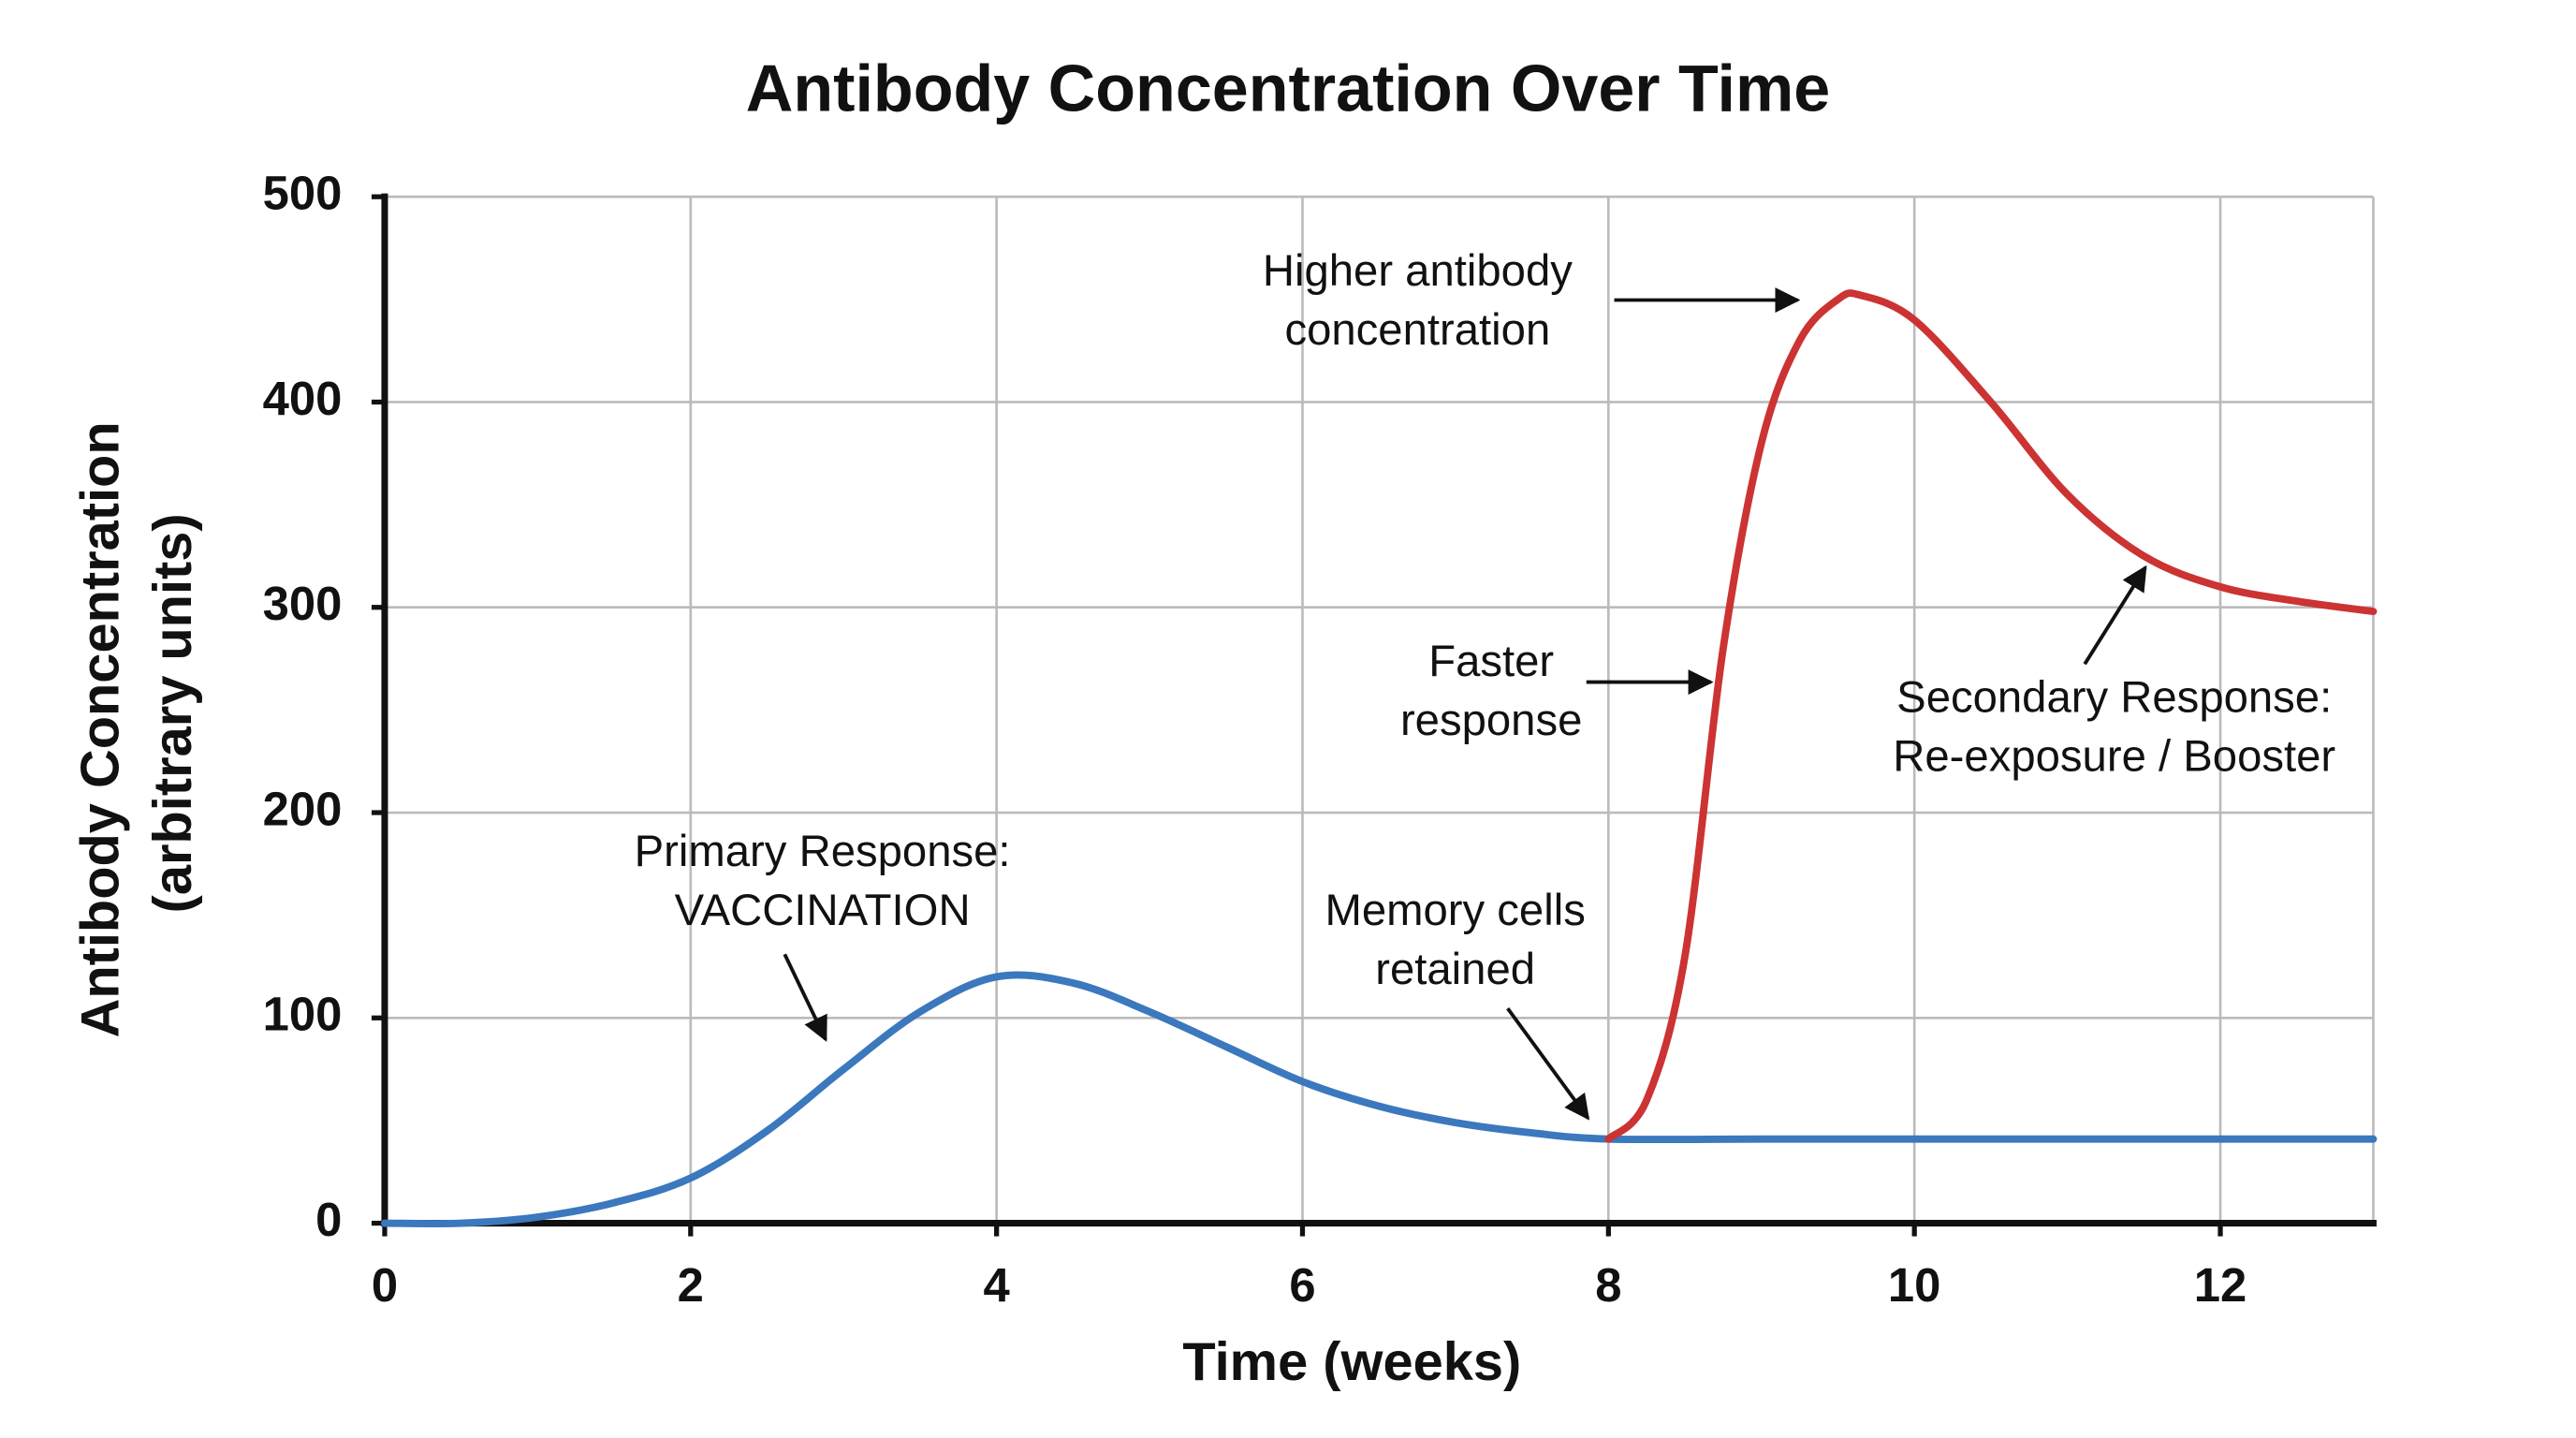  Describe the element at coordinates (1417, 330) in the screenshot. I see `annotation: concentration` at that location.